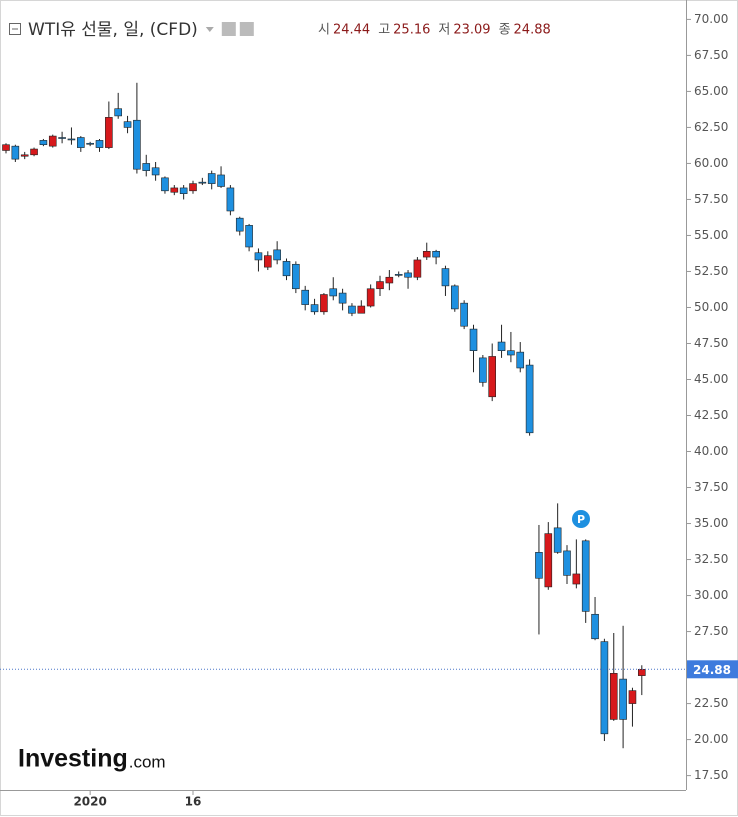 This screenshot has width=738, height=817. Describe the element at coordinates (89, 802) in the screenshot. I see `x-tick-label: 2020` at that location.